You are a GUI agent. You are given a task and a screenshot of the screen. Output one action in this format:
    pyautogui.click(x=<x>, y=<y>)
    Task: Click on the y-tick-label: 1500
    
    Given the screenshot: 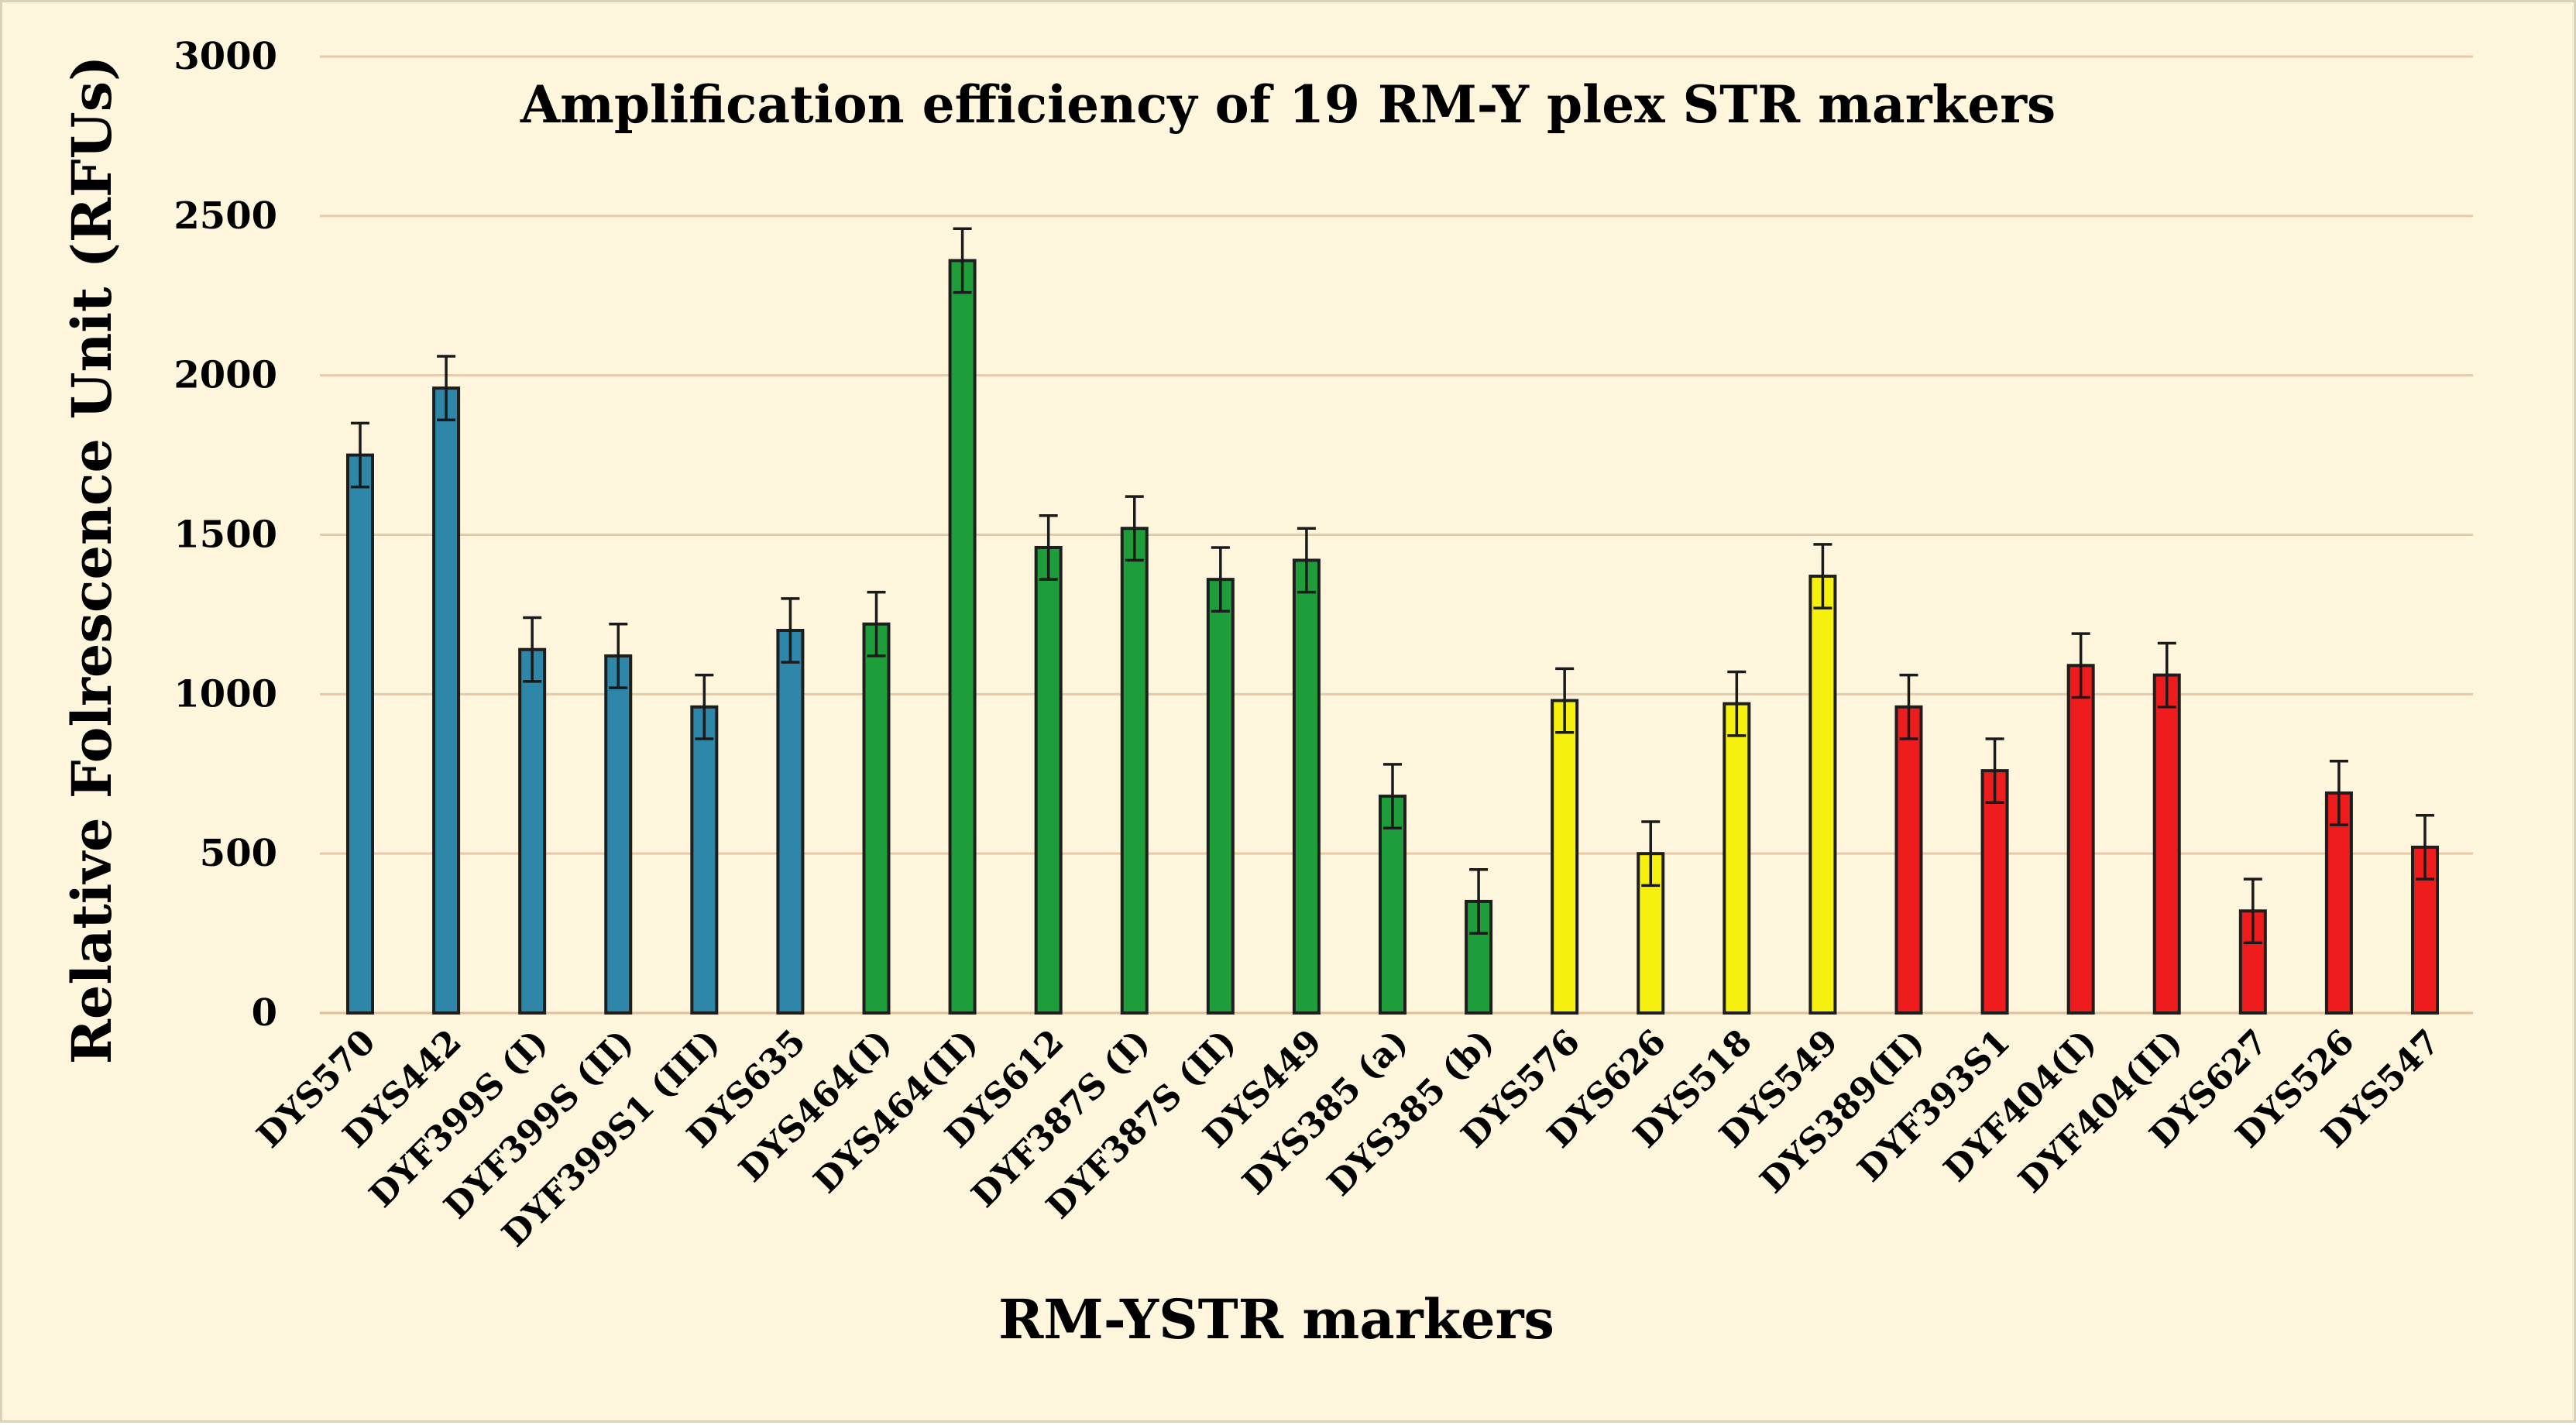 What is the action you would take?
    pyautogui.click(x=225, y=535)
    